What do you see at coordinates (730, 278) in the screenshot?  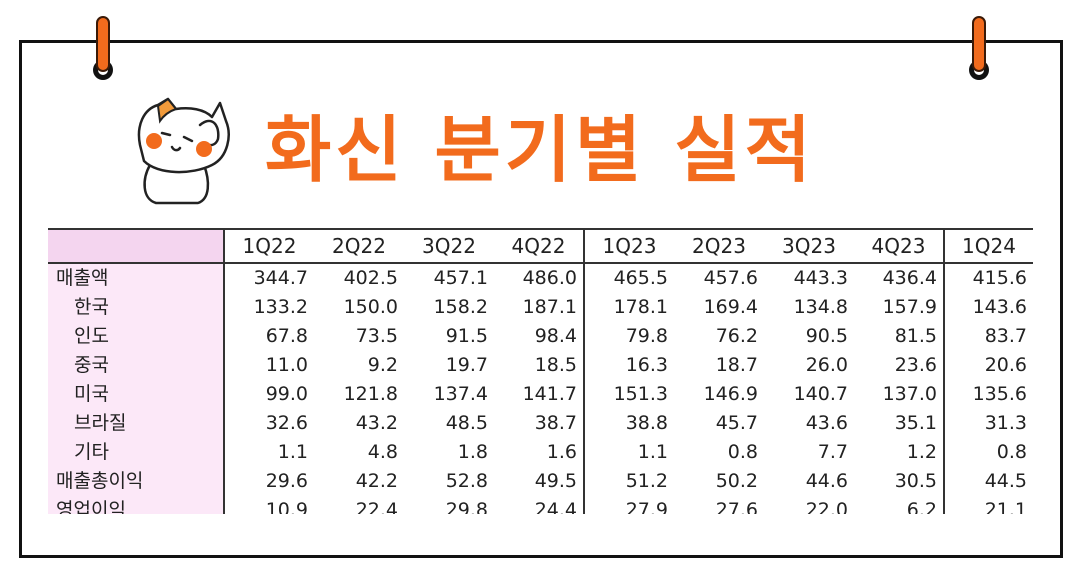 I see `table-cell: 457.6` at bounding box center [730, 278].